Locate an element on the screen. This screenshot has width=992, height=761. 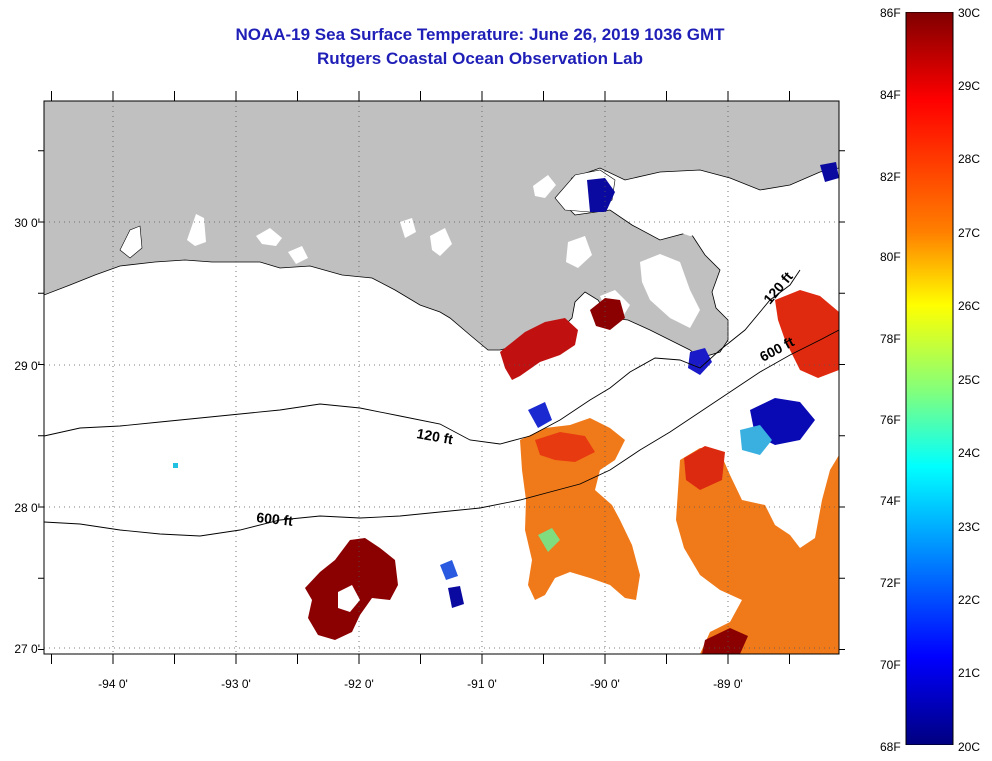
sst-patch-warm is located at coordinates (539, 349).